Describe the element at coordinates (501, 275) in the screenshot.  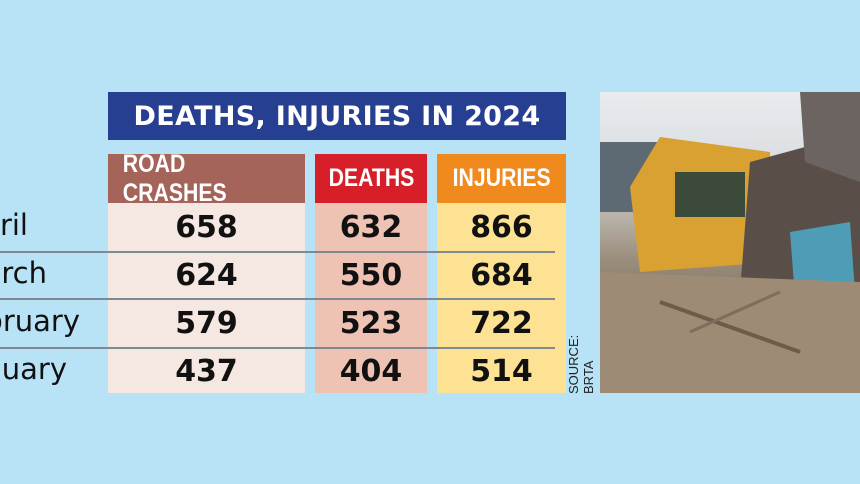
I see `cell-march-injuries: 684` at that location.